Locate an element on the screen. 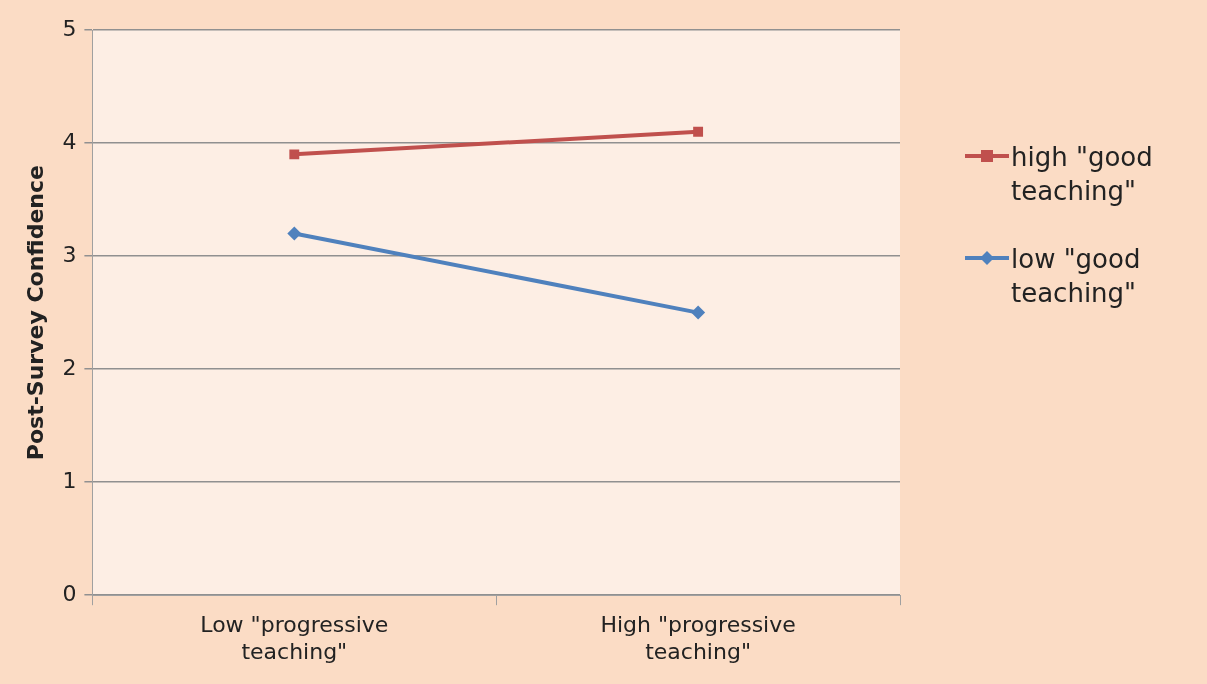 The image size is (1207, 684). legend-label: high "good teaching" is located at coordinates (1082, 174).